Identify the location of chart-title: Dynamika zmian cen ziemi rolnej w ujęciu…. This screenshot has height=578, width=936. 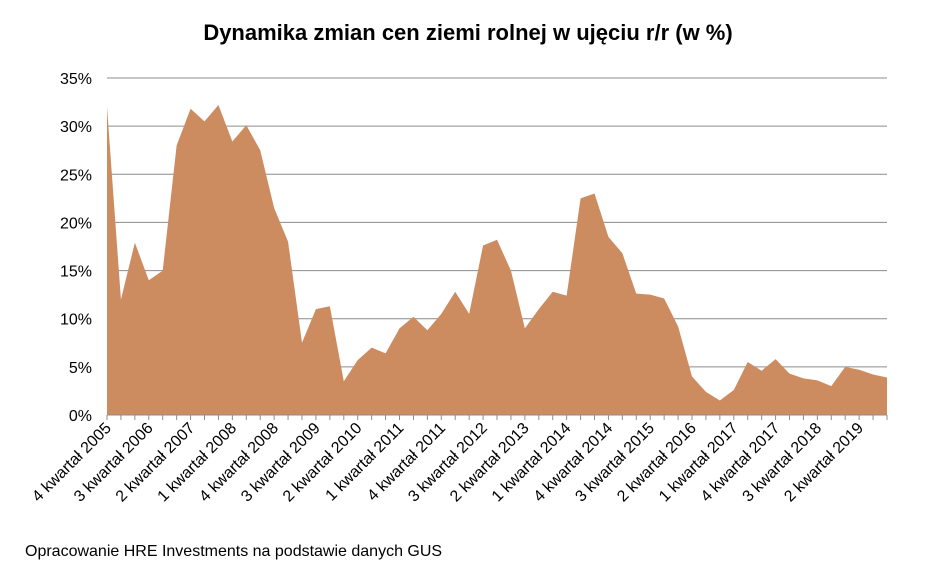
(468, 32).